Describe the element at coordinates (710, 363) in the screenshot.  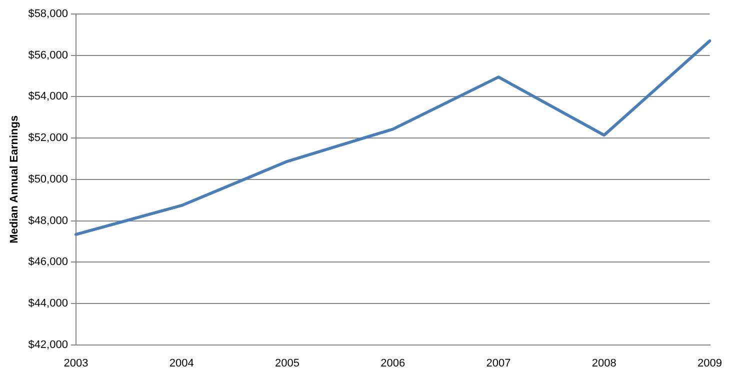
I see `x-tick-label: 2009` at that location.